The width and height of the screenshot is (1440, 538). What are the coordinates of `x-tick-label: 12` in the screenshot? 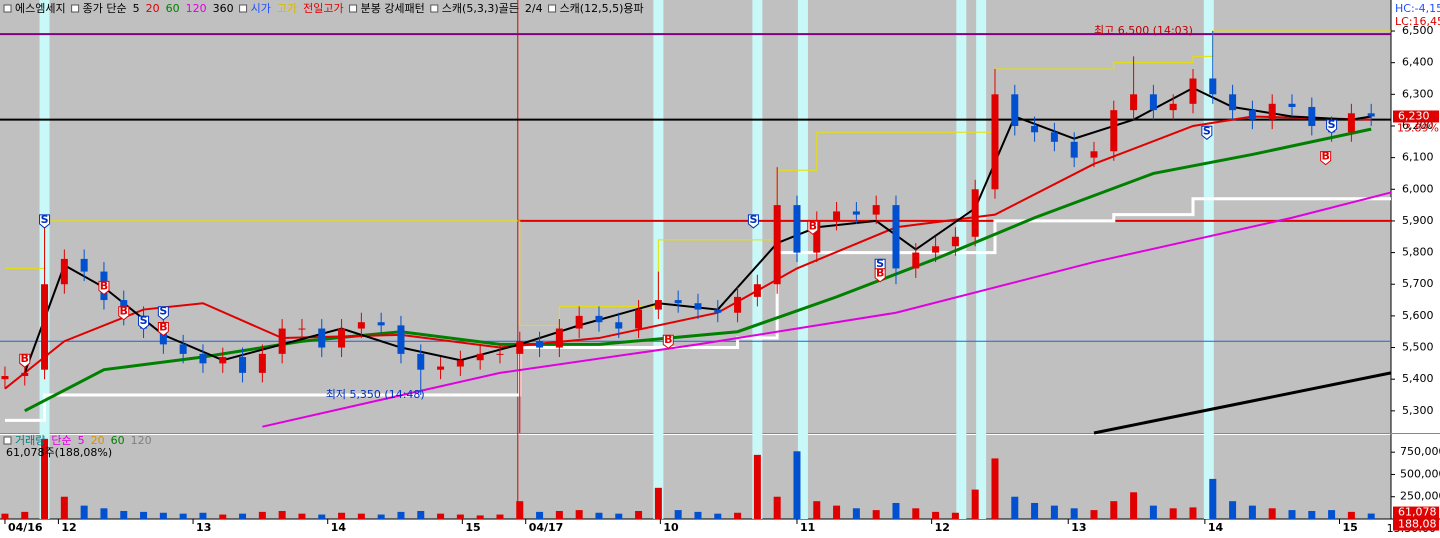 It's located at (68, 527).